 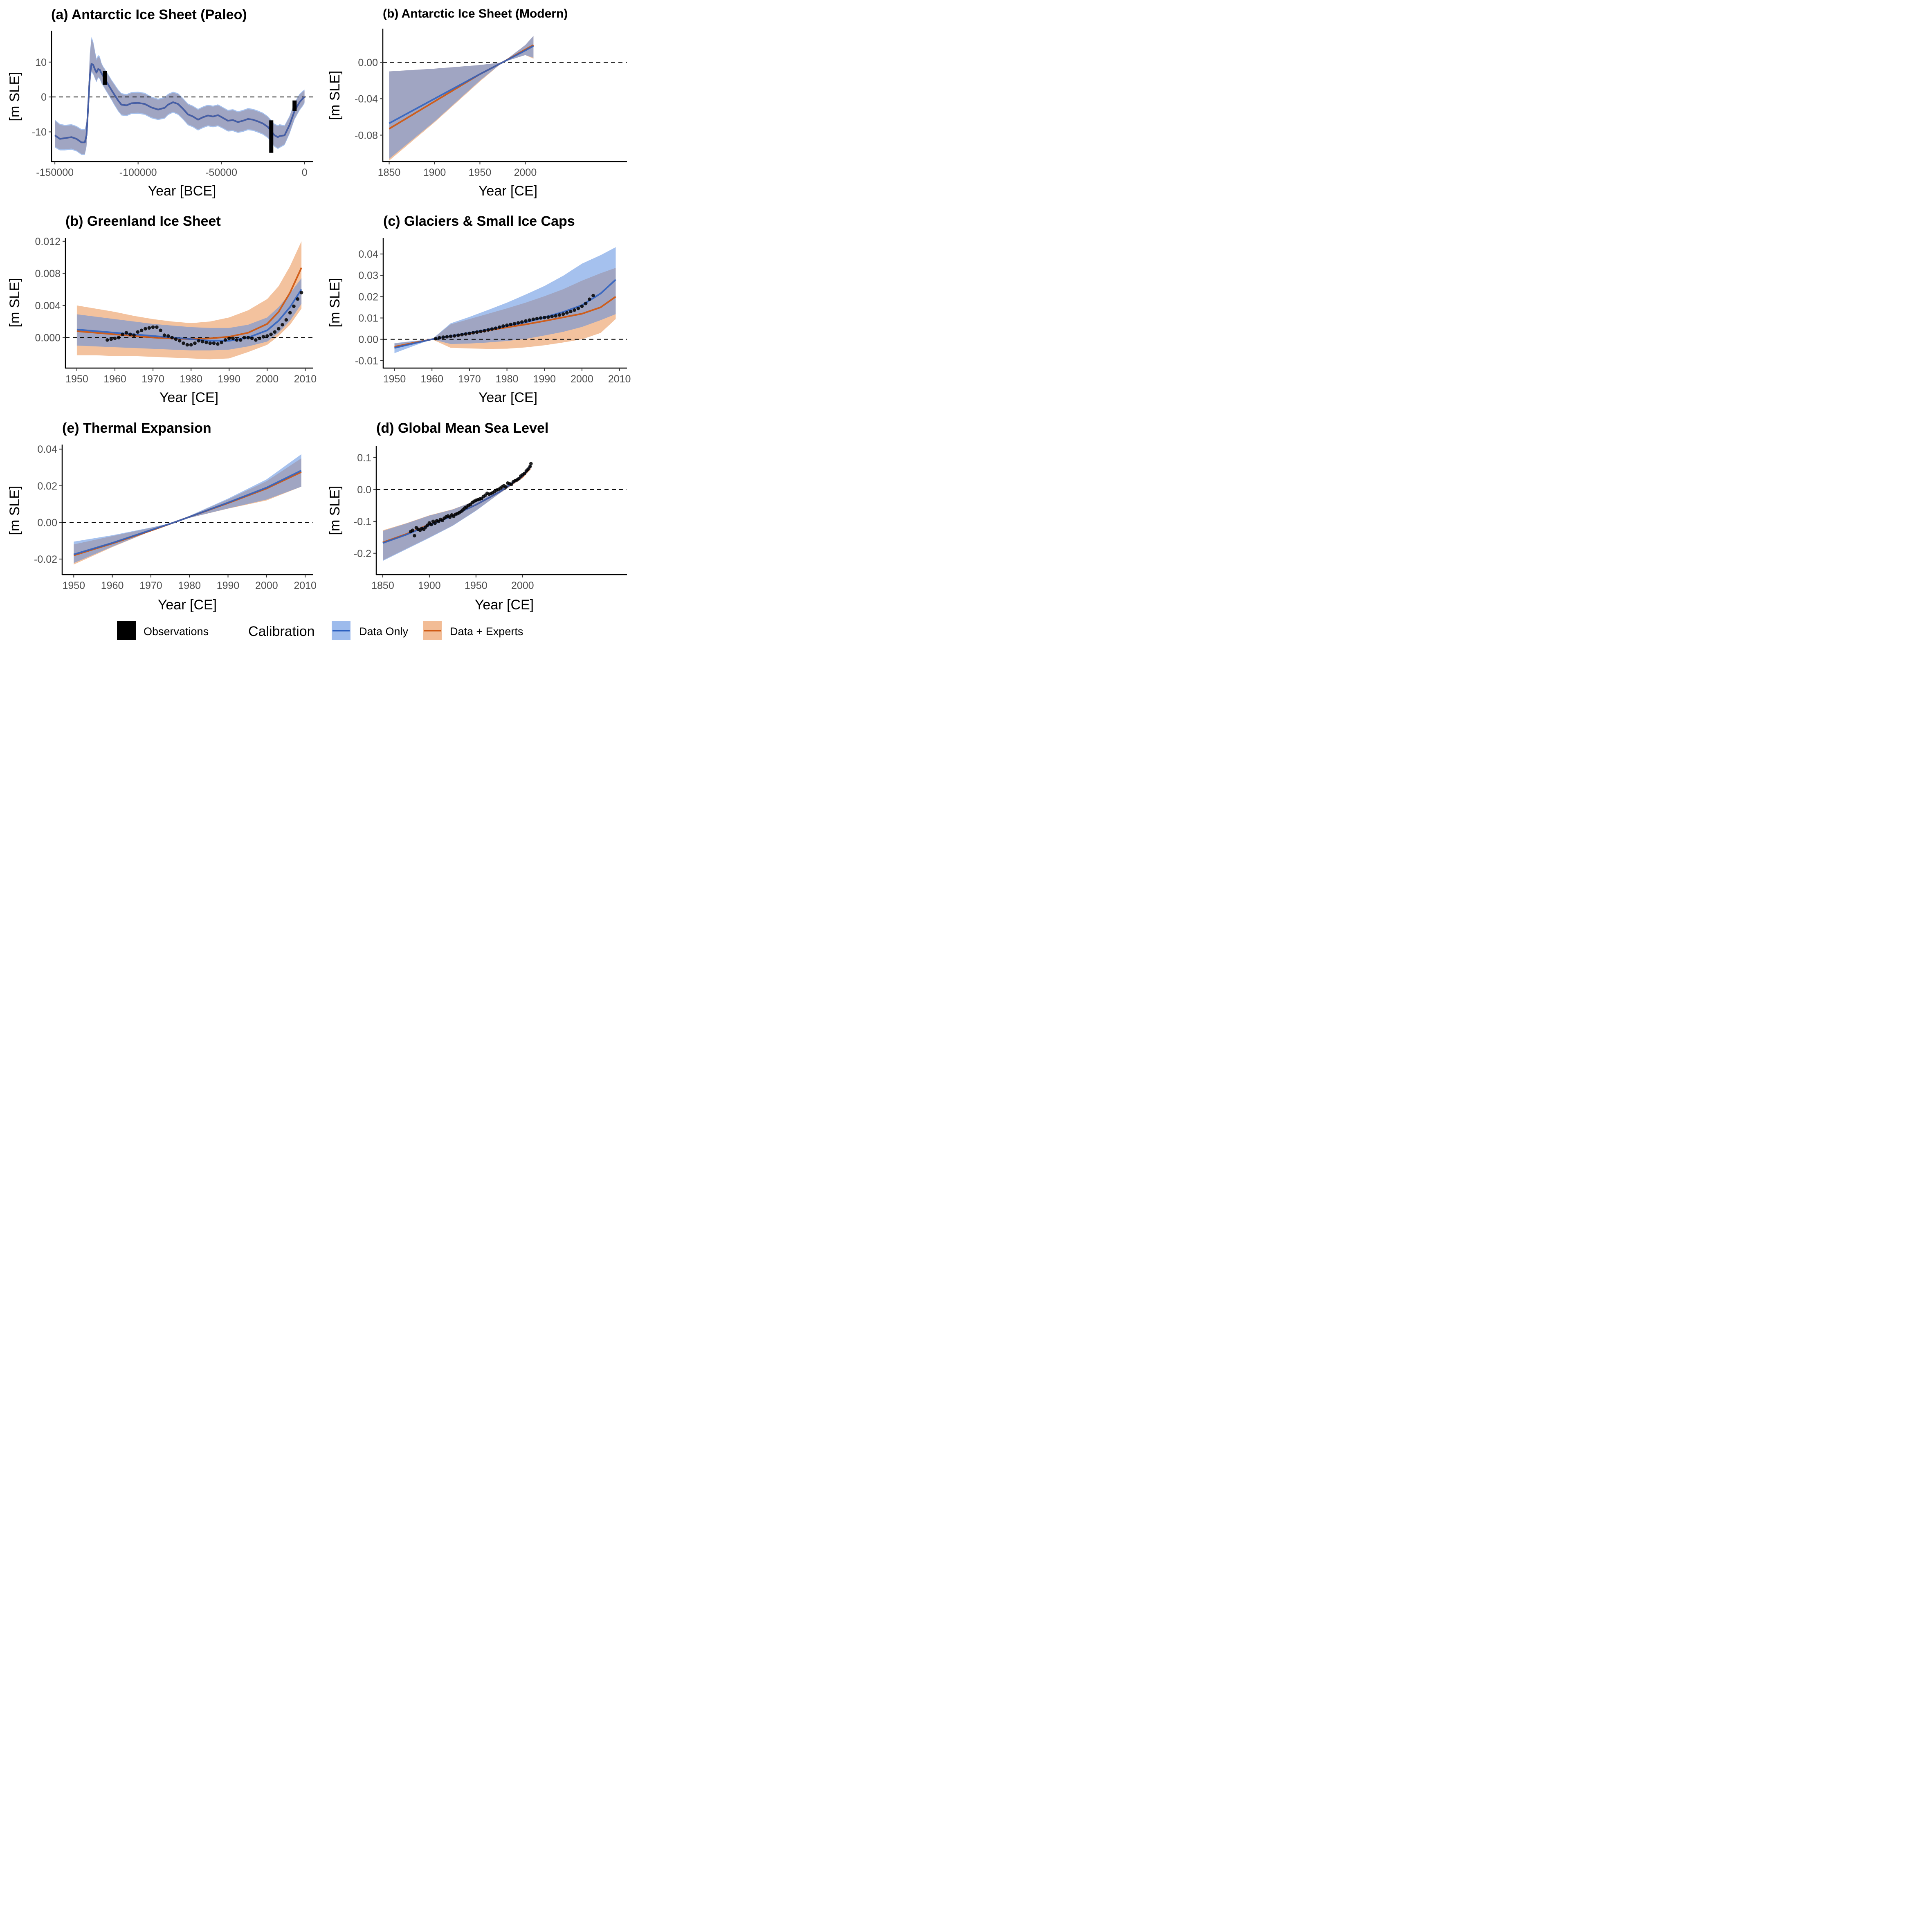 I want to click on y-tick-label-c-2: 0.01, so click(x=368, y=318).